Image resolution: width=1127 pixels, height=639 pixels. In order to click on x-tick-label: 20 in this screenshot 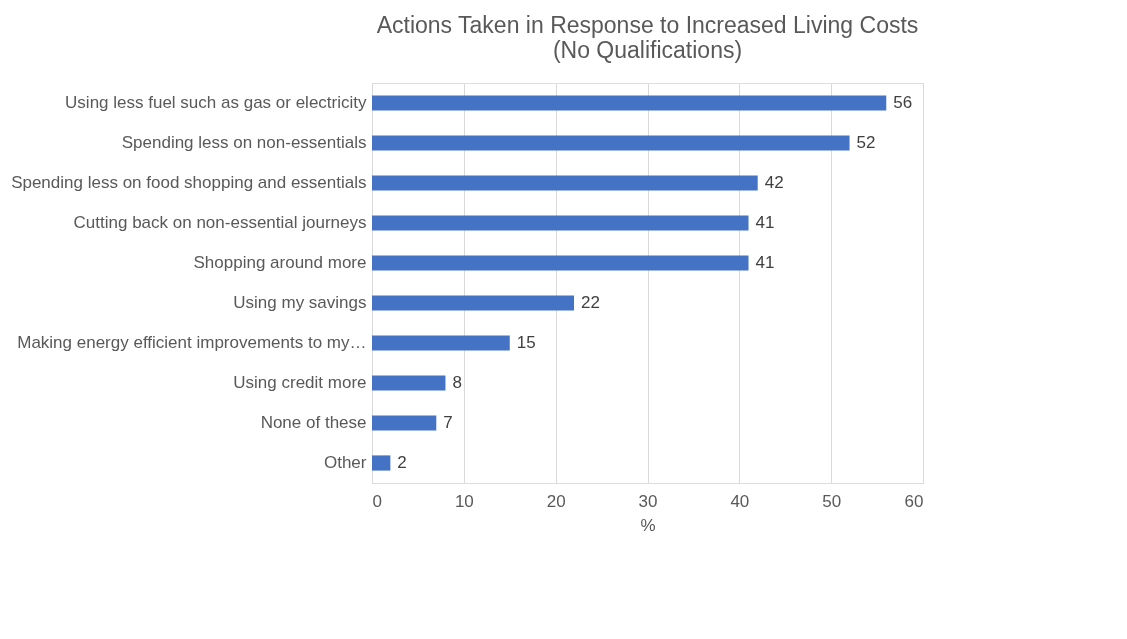, I will do `click(556, 501)`.